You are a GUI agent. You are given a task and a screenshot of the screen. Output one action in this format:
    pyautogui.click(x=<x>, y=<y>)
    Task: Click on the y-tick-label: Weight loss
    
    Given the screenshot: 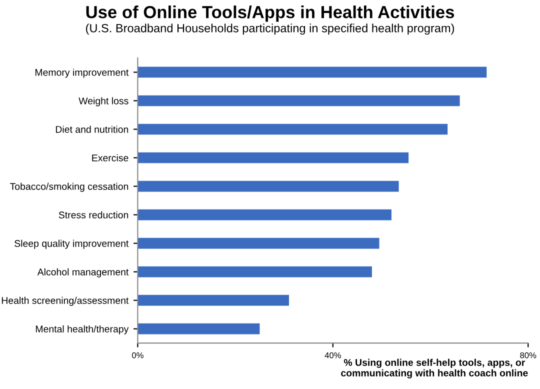 What is the action you would take?
    pyautogui.click(x=103, y=101)
    